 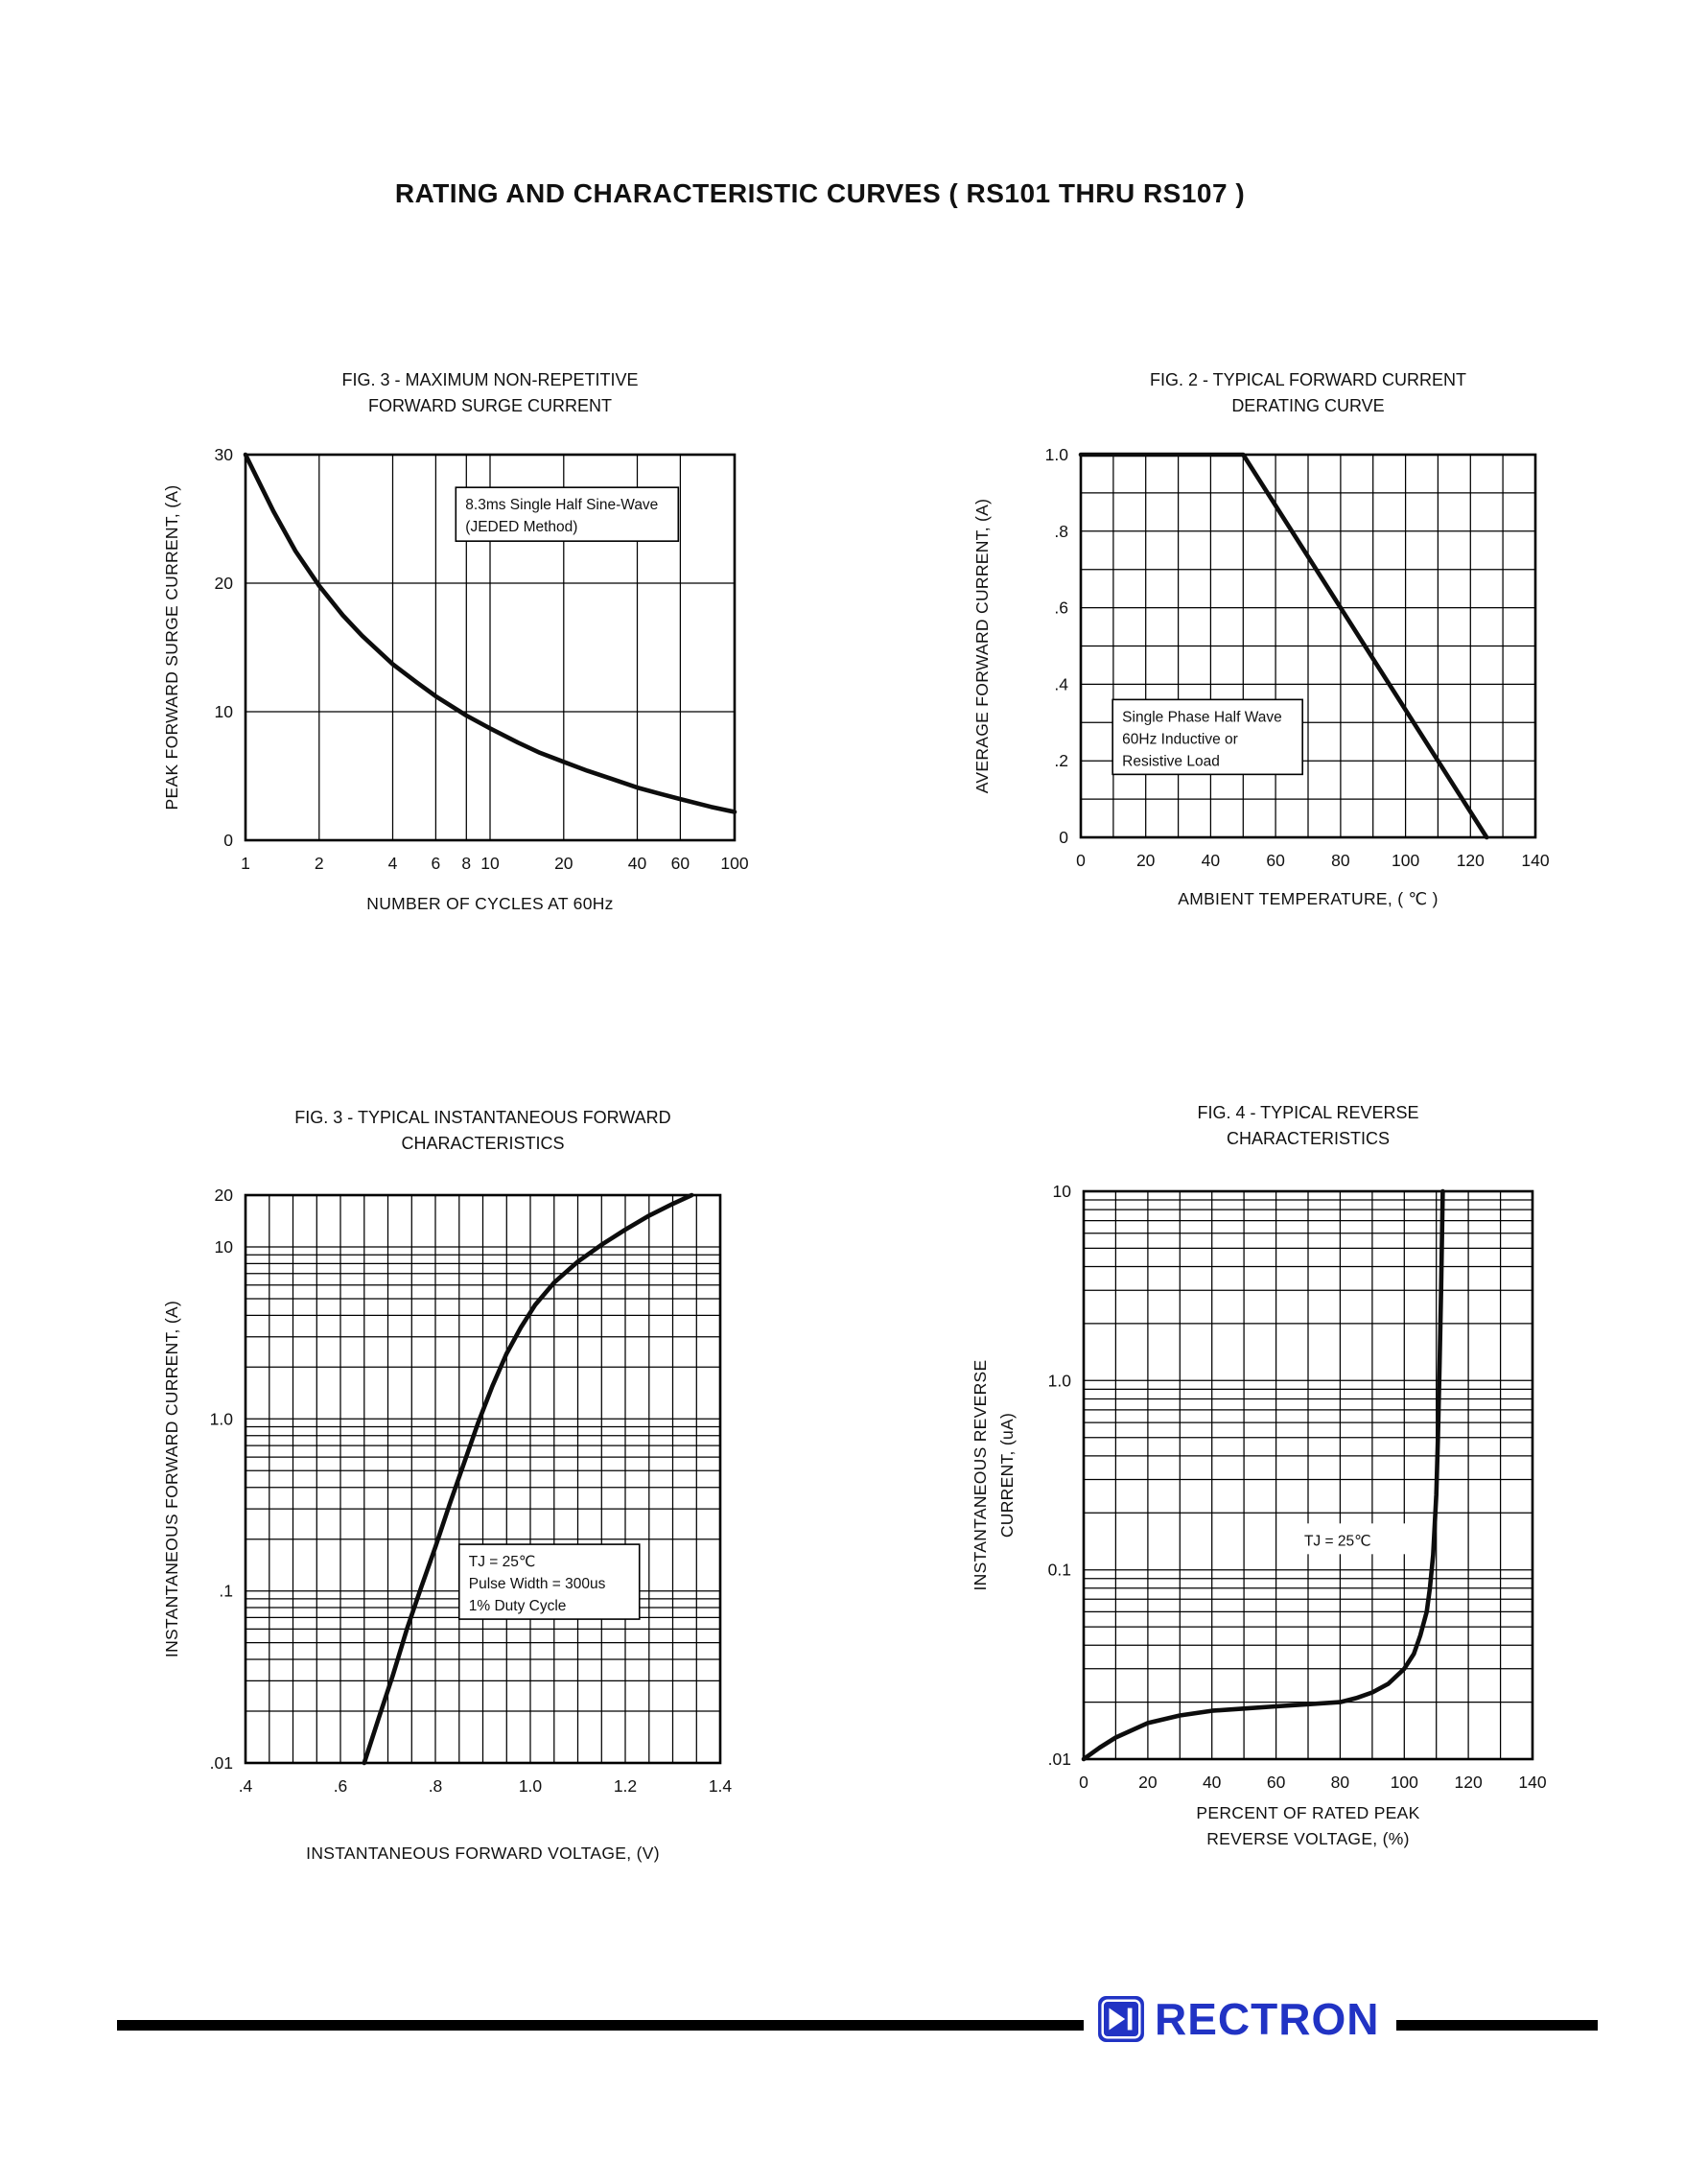 What do you see at coordinates (1180, 739) in the screenshot?
I see `svg-text: 60Hz Inductive or` at bounding box center [1180, 739].